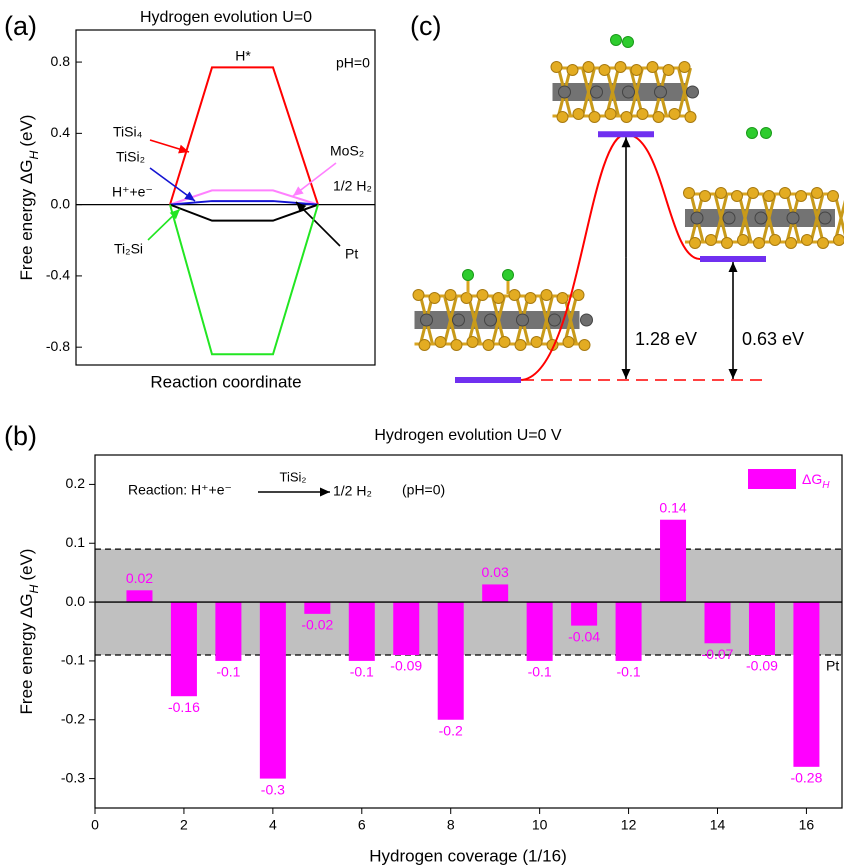  I want to click on structure-core, so click(620, 92).